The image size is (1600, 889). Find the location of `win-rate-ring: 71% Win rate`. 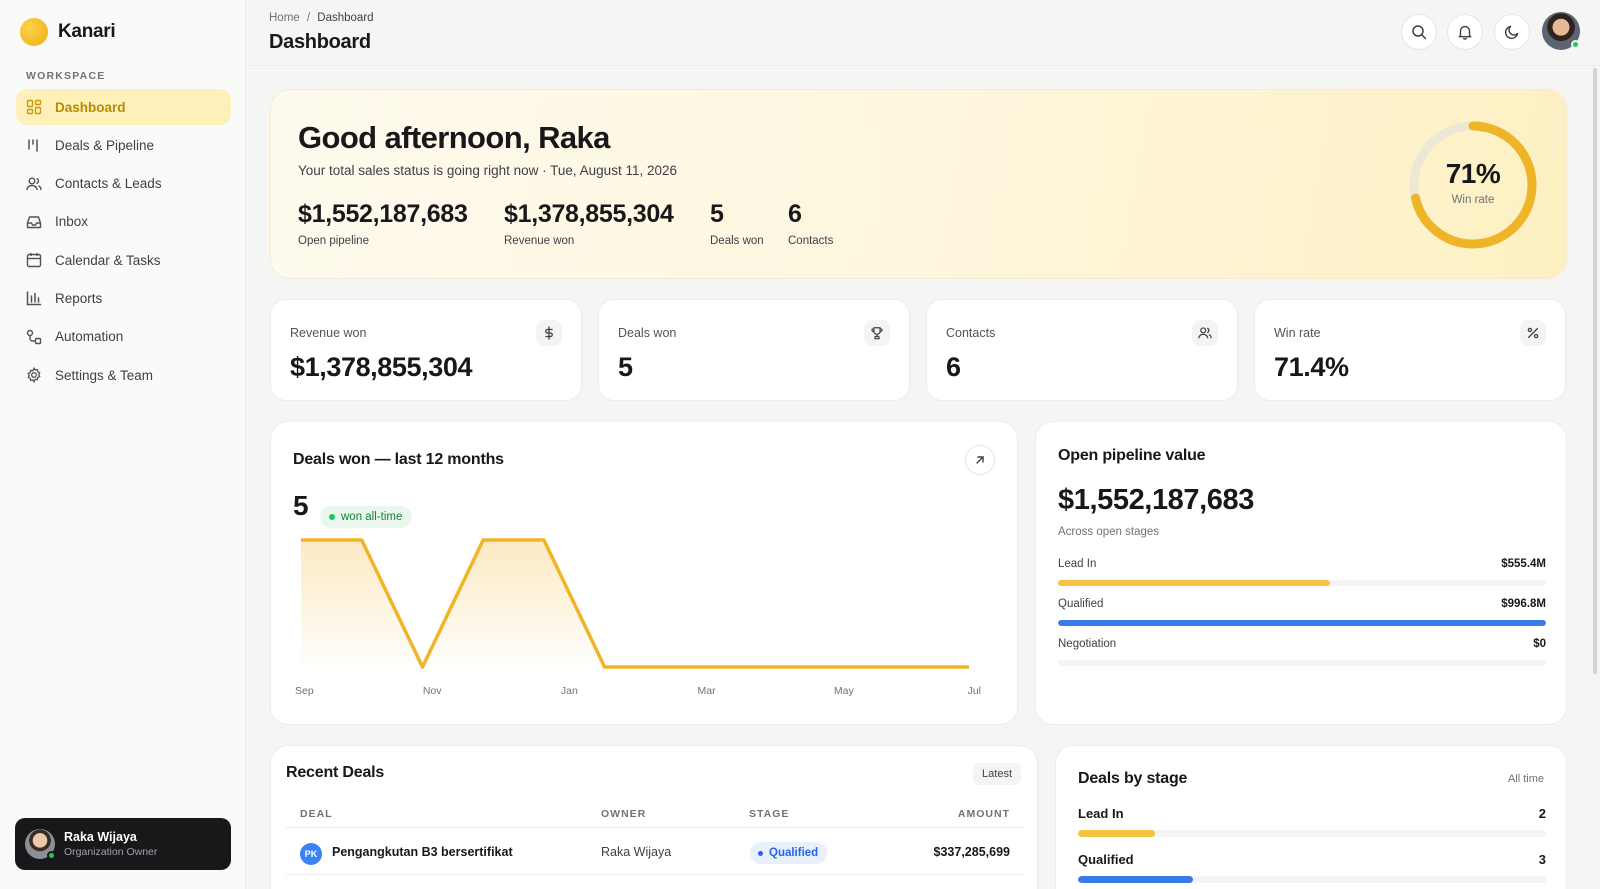

win-rate-ring: 71% Win rate is located at coordinates (1473, 185).